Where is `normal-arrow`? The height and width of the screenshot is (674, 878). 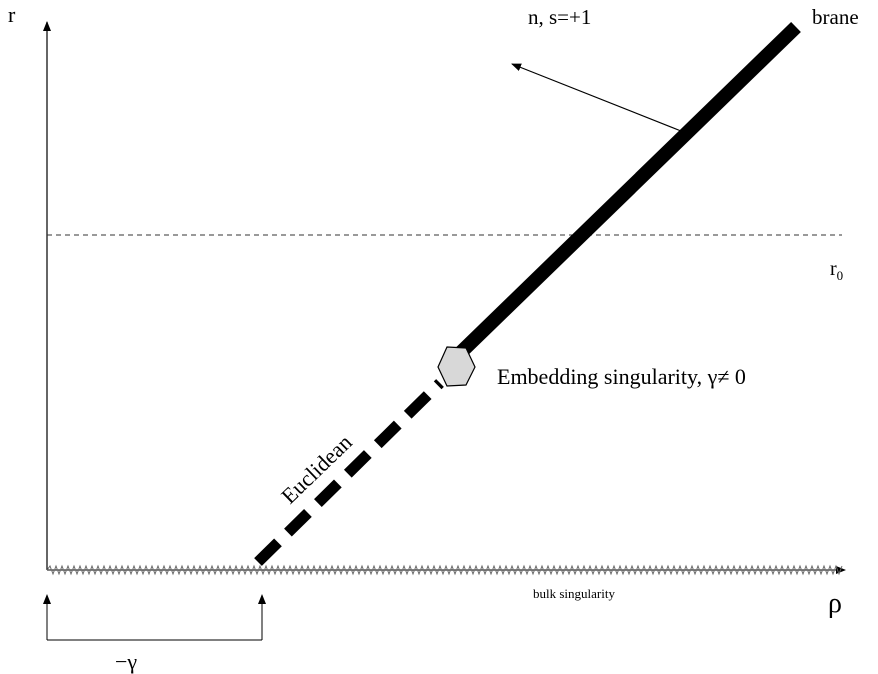 normal-arrow is located at coordinates (596, 97).